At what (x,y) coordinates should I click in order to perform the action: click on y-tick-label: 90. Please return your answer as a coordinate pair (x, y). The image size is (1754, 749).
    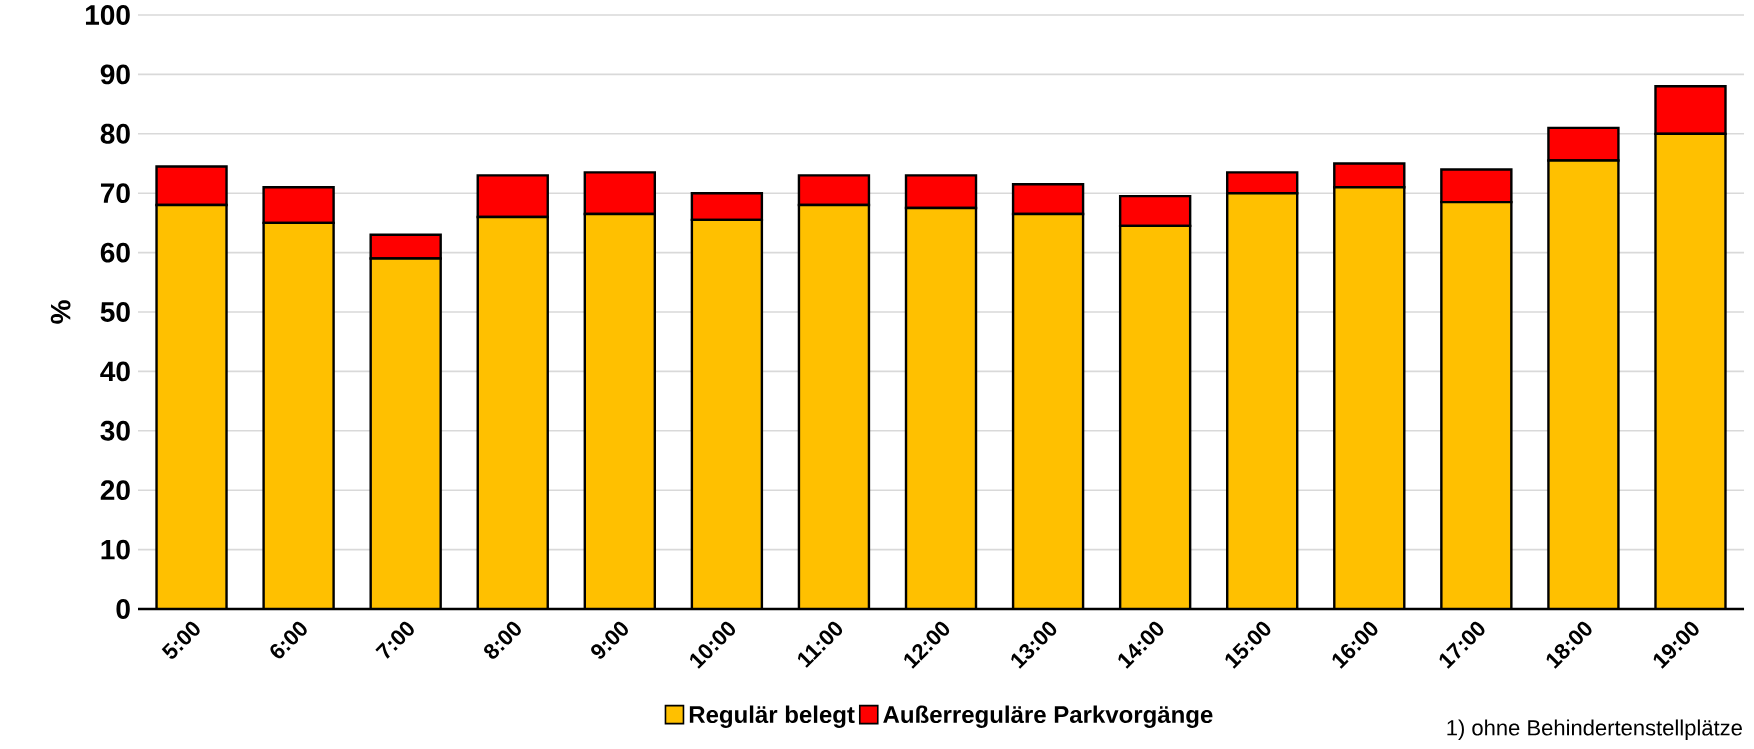
    Looking at the image, I should click on (115, 74).